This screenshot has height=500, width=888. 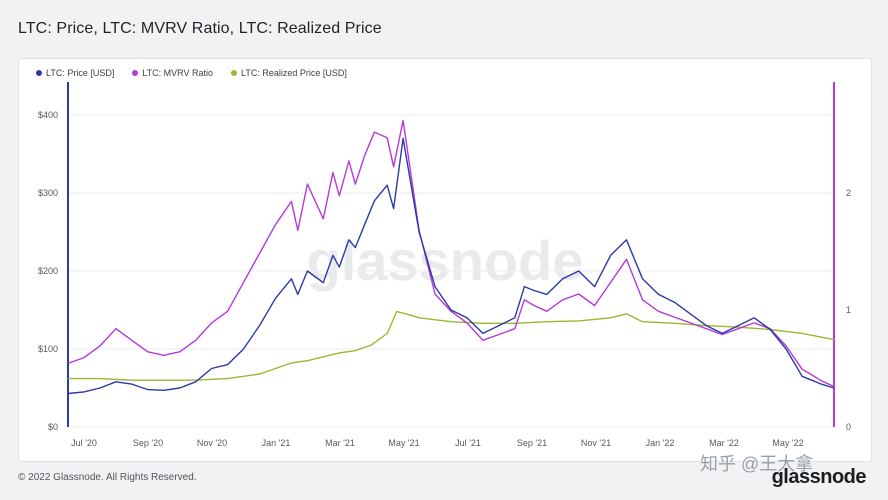 What do you see at coordinates (757, 464) in the screenshot?
I see `zhihu-watermark: 知乎 @王大拿` at bounding box center [757, 464].